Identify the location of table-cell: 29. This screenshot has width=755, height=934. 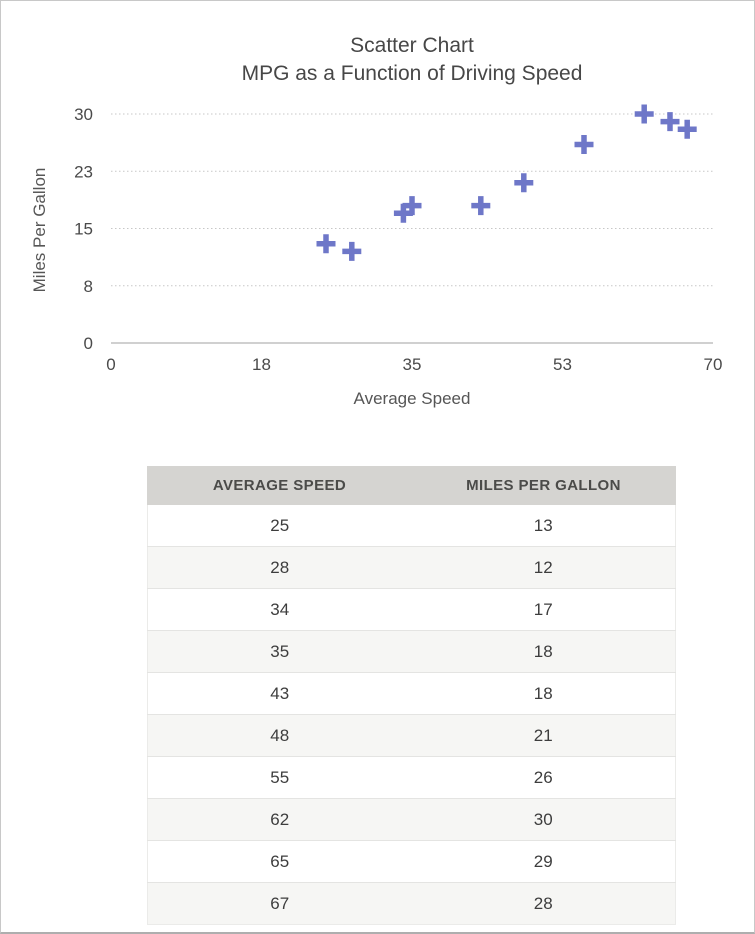
(543, 861).